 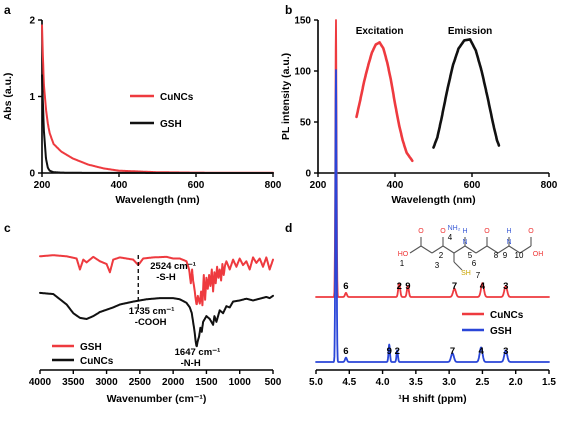 I want to click on structure-number-6: 6, so click(x=474, y=263).